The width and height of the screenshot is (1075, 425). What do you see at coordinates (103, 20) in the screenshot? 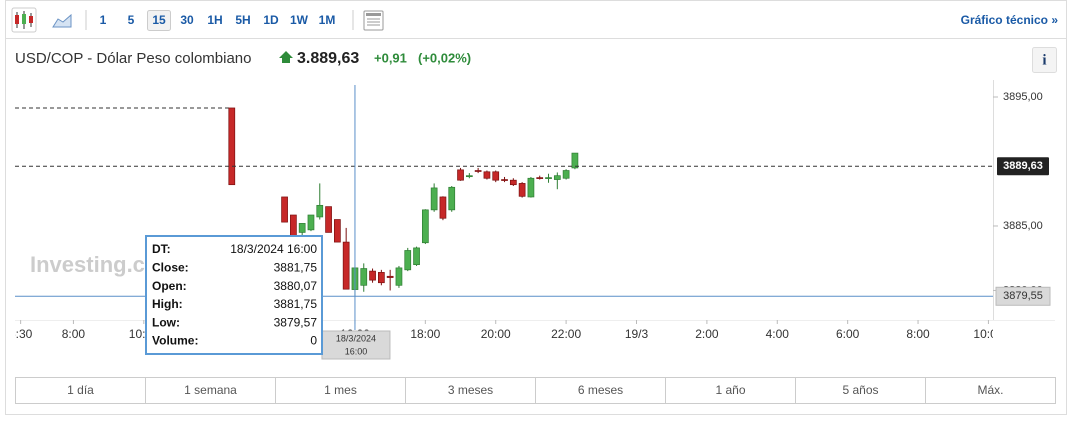
I see `interval-button: 1` at bounding box center [103, 20].